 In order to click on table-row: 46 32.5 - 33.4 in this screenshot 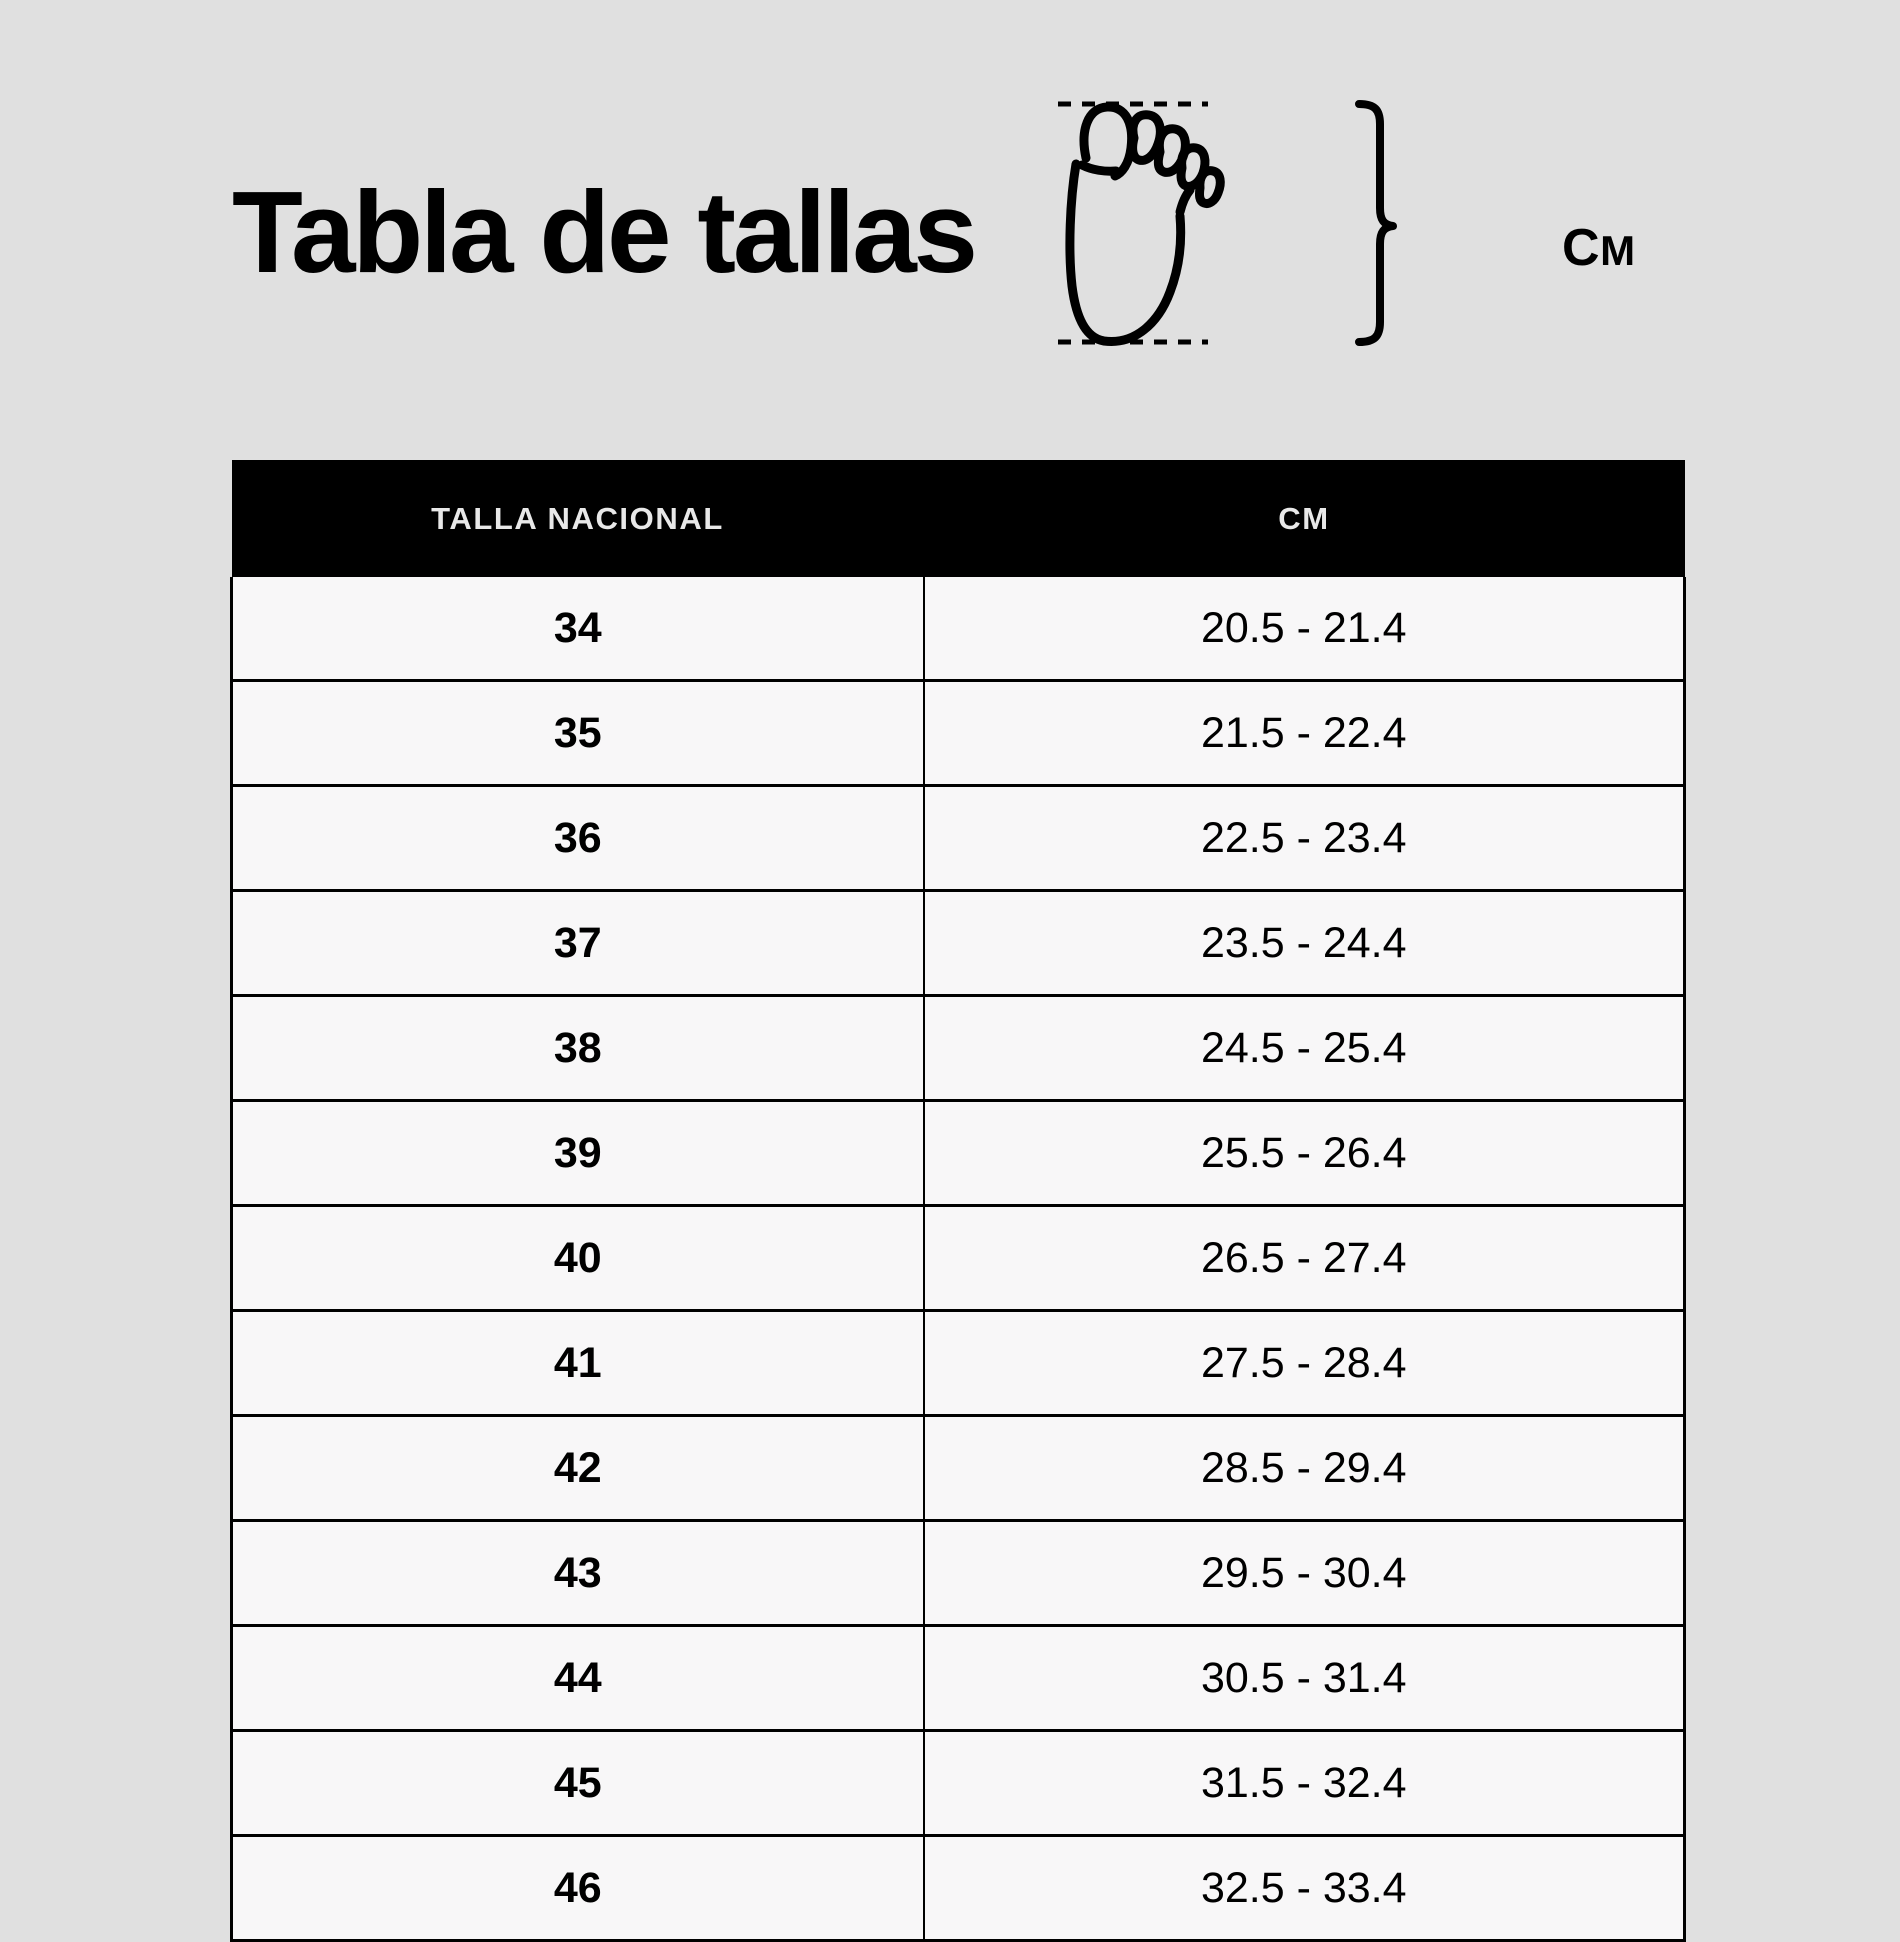, I will do `click(958, 1888)`.